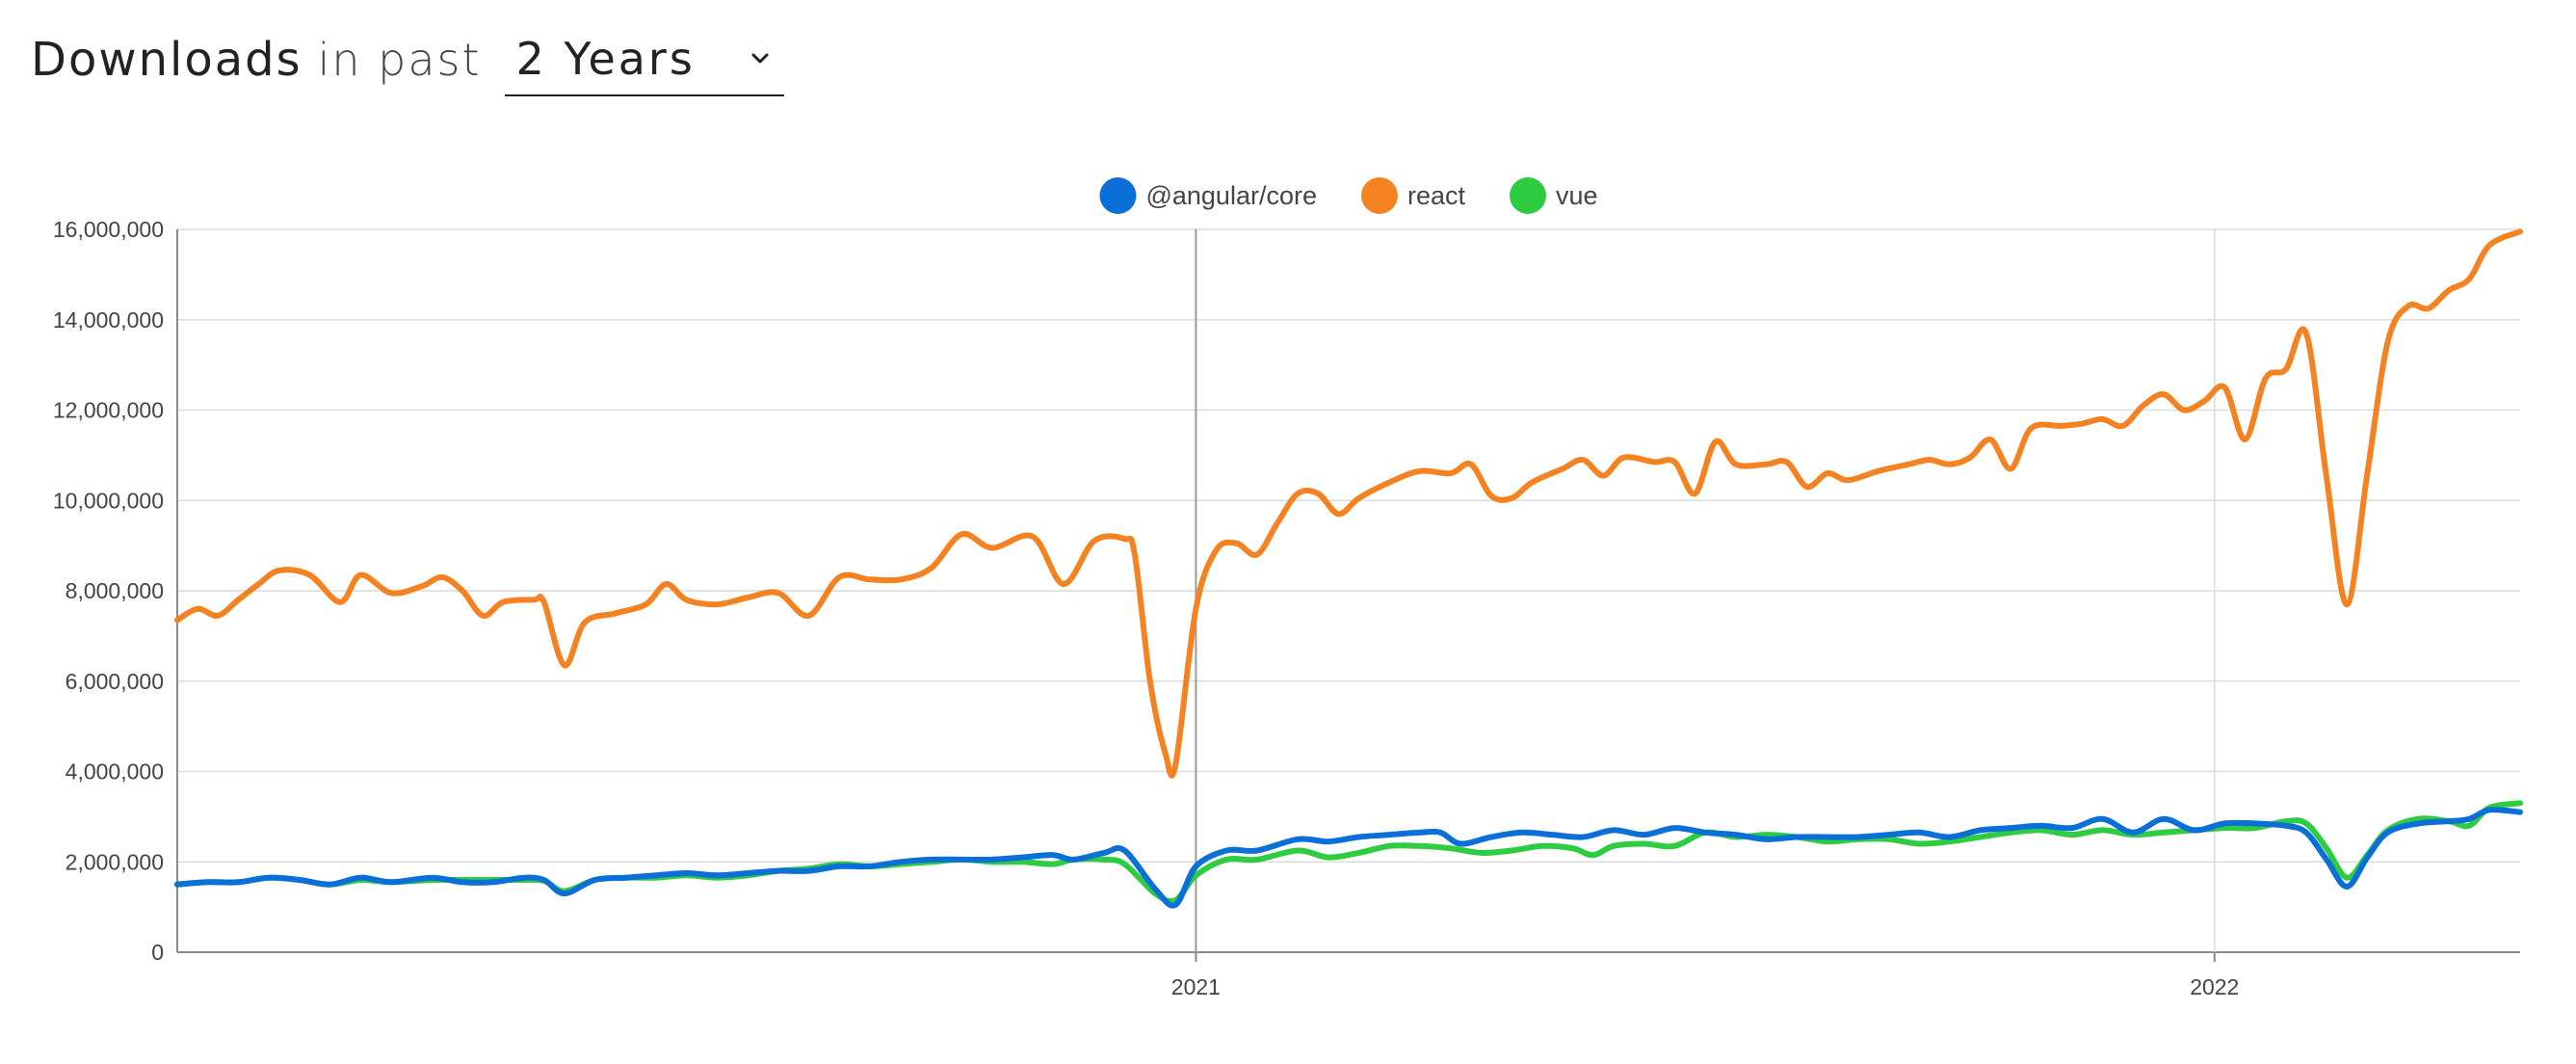 The width and height of the screenshot is (2576, 1064). Describe the element at coordinates (1349, 858) in the screenshot. I see `series-line-angular-core` at that location.